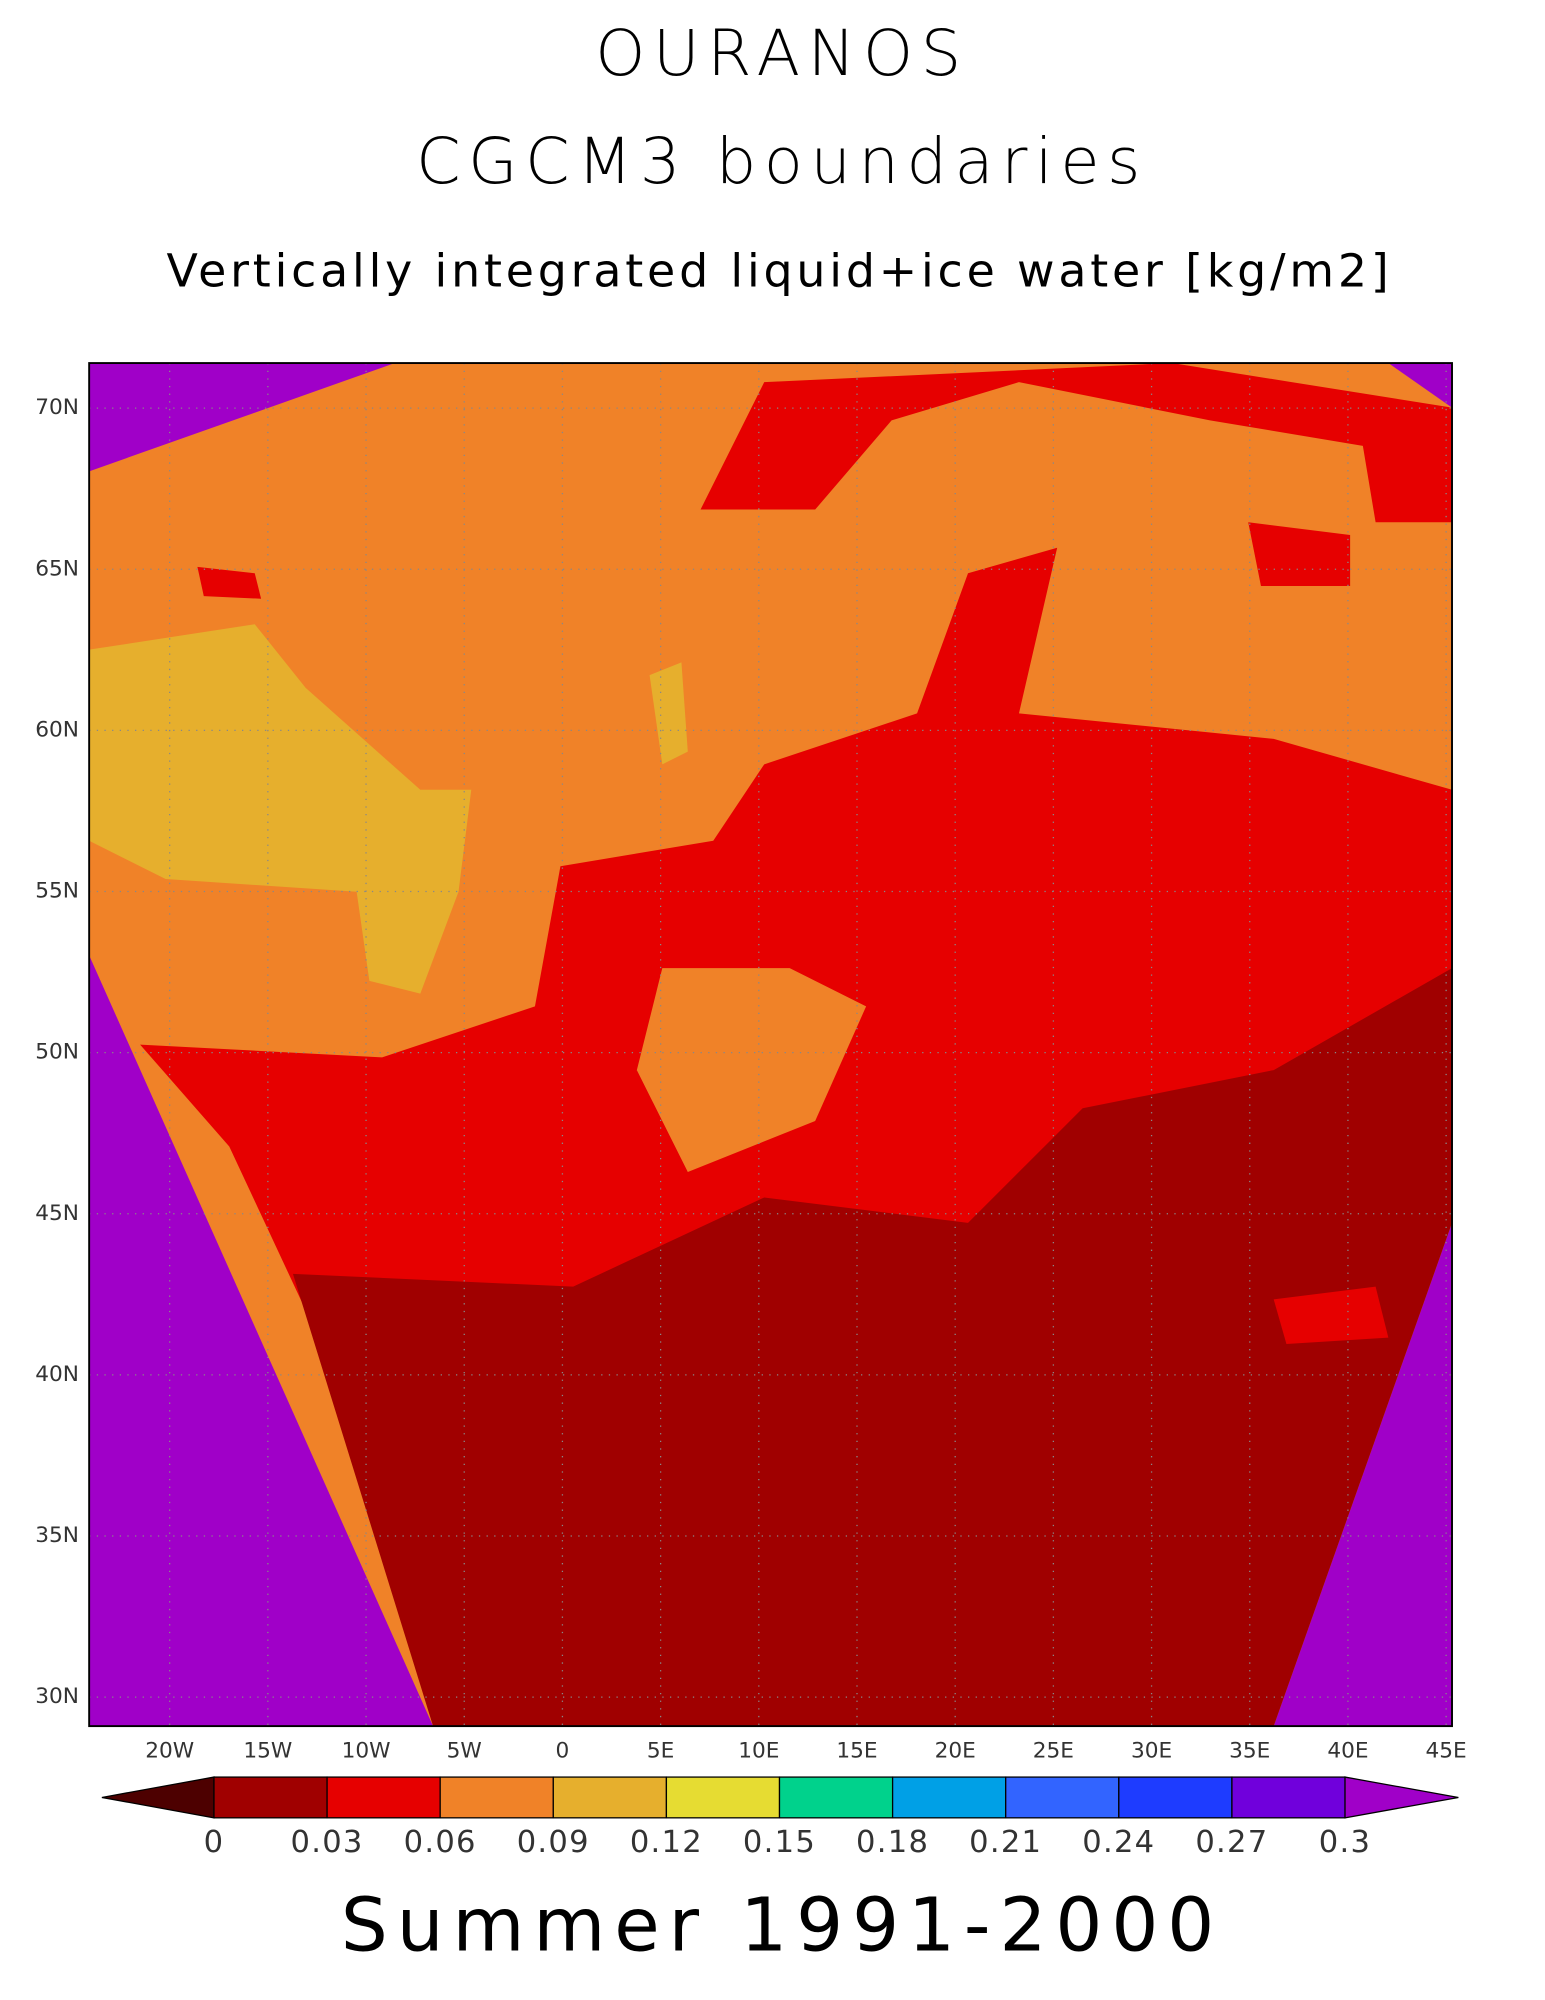 This screenshot has height=2000, width=1545. What do you see at coordinates (57, 1696) in the screenshot?
I see `y-tick-label: 30N` at bounding box center [57, 1696].